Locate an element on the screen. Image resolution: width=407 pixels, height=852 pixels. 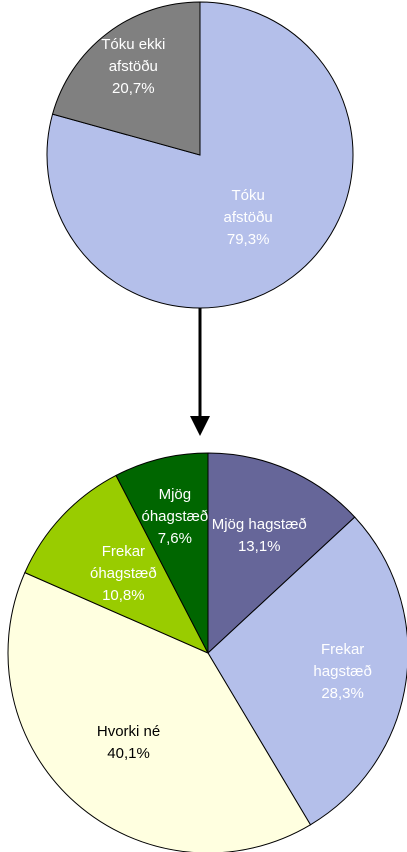
arrow-head is located at coordinates (200, 426).